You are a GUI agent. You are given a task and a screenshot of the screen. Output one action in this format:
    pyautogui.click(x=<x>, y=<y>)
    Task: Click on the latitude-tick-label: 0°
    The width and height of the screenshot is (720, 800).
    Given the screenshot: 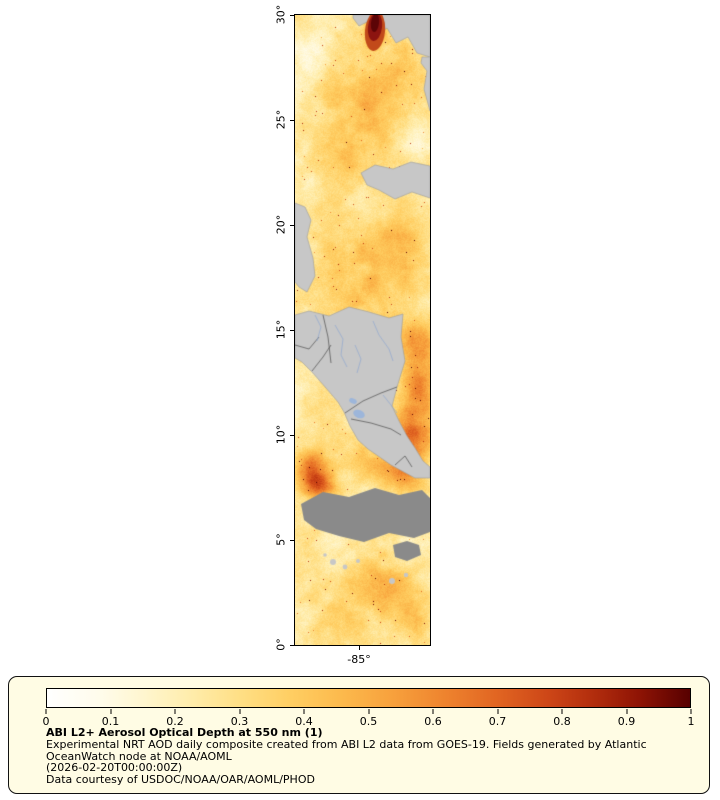 What is the action you would take?
    pyautogui.click(x=281, y=644)
    